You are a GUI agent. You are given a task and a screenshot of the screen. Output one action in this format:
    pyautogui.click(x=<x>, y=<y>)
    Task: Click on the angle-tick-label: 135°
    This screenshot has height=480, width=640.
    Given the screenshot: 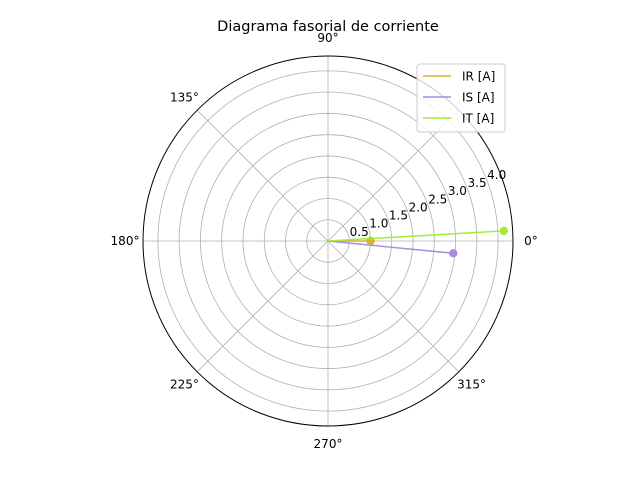 What is the action you would take?
    pyautogui.click(x=184, y=97)
    